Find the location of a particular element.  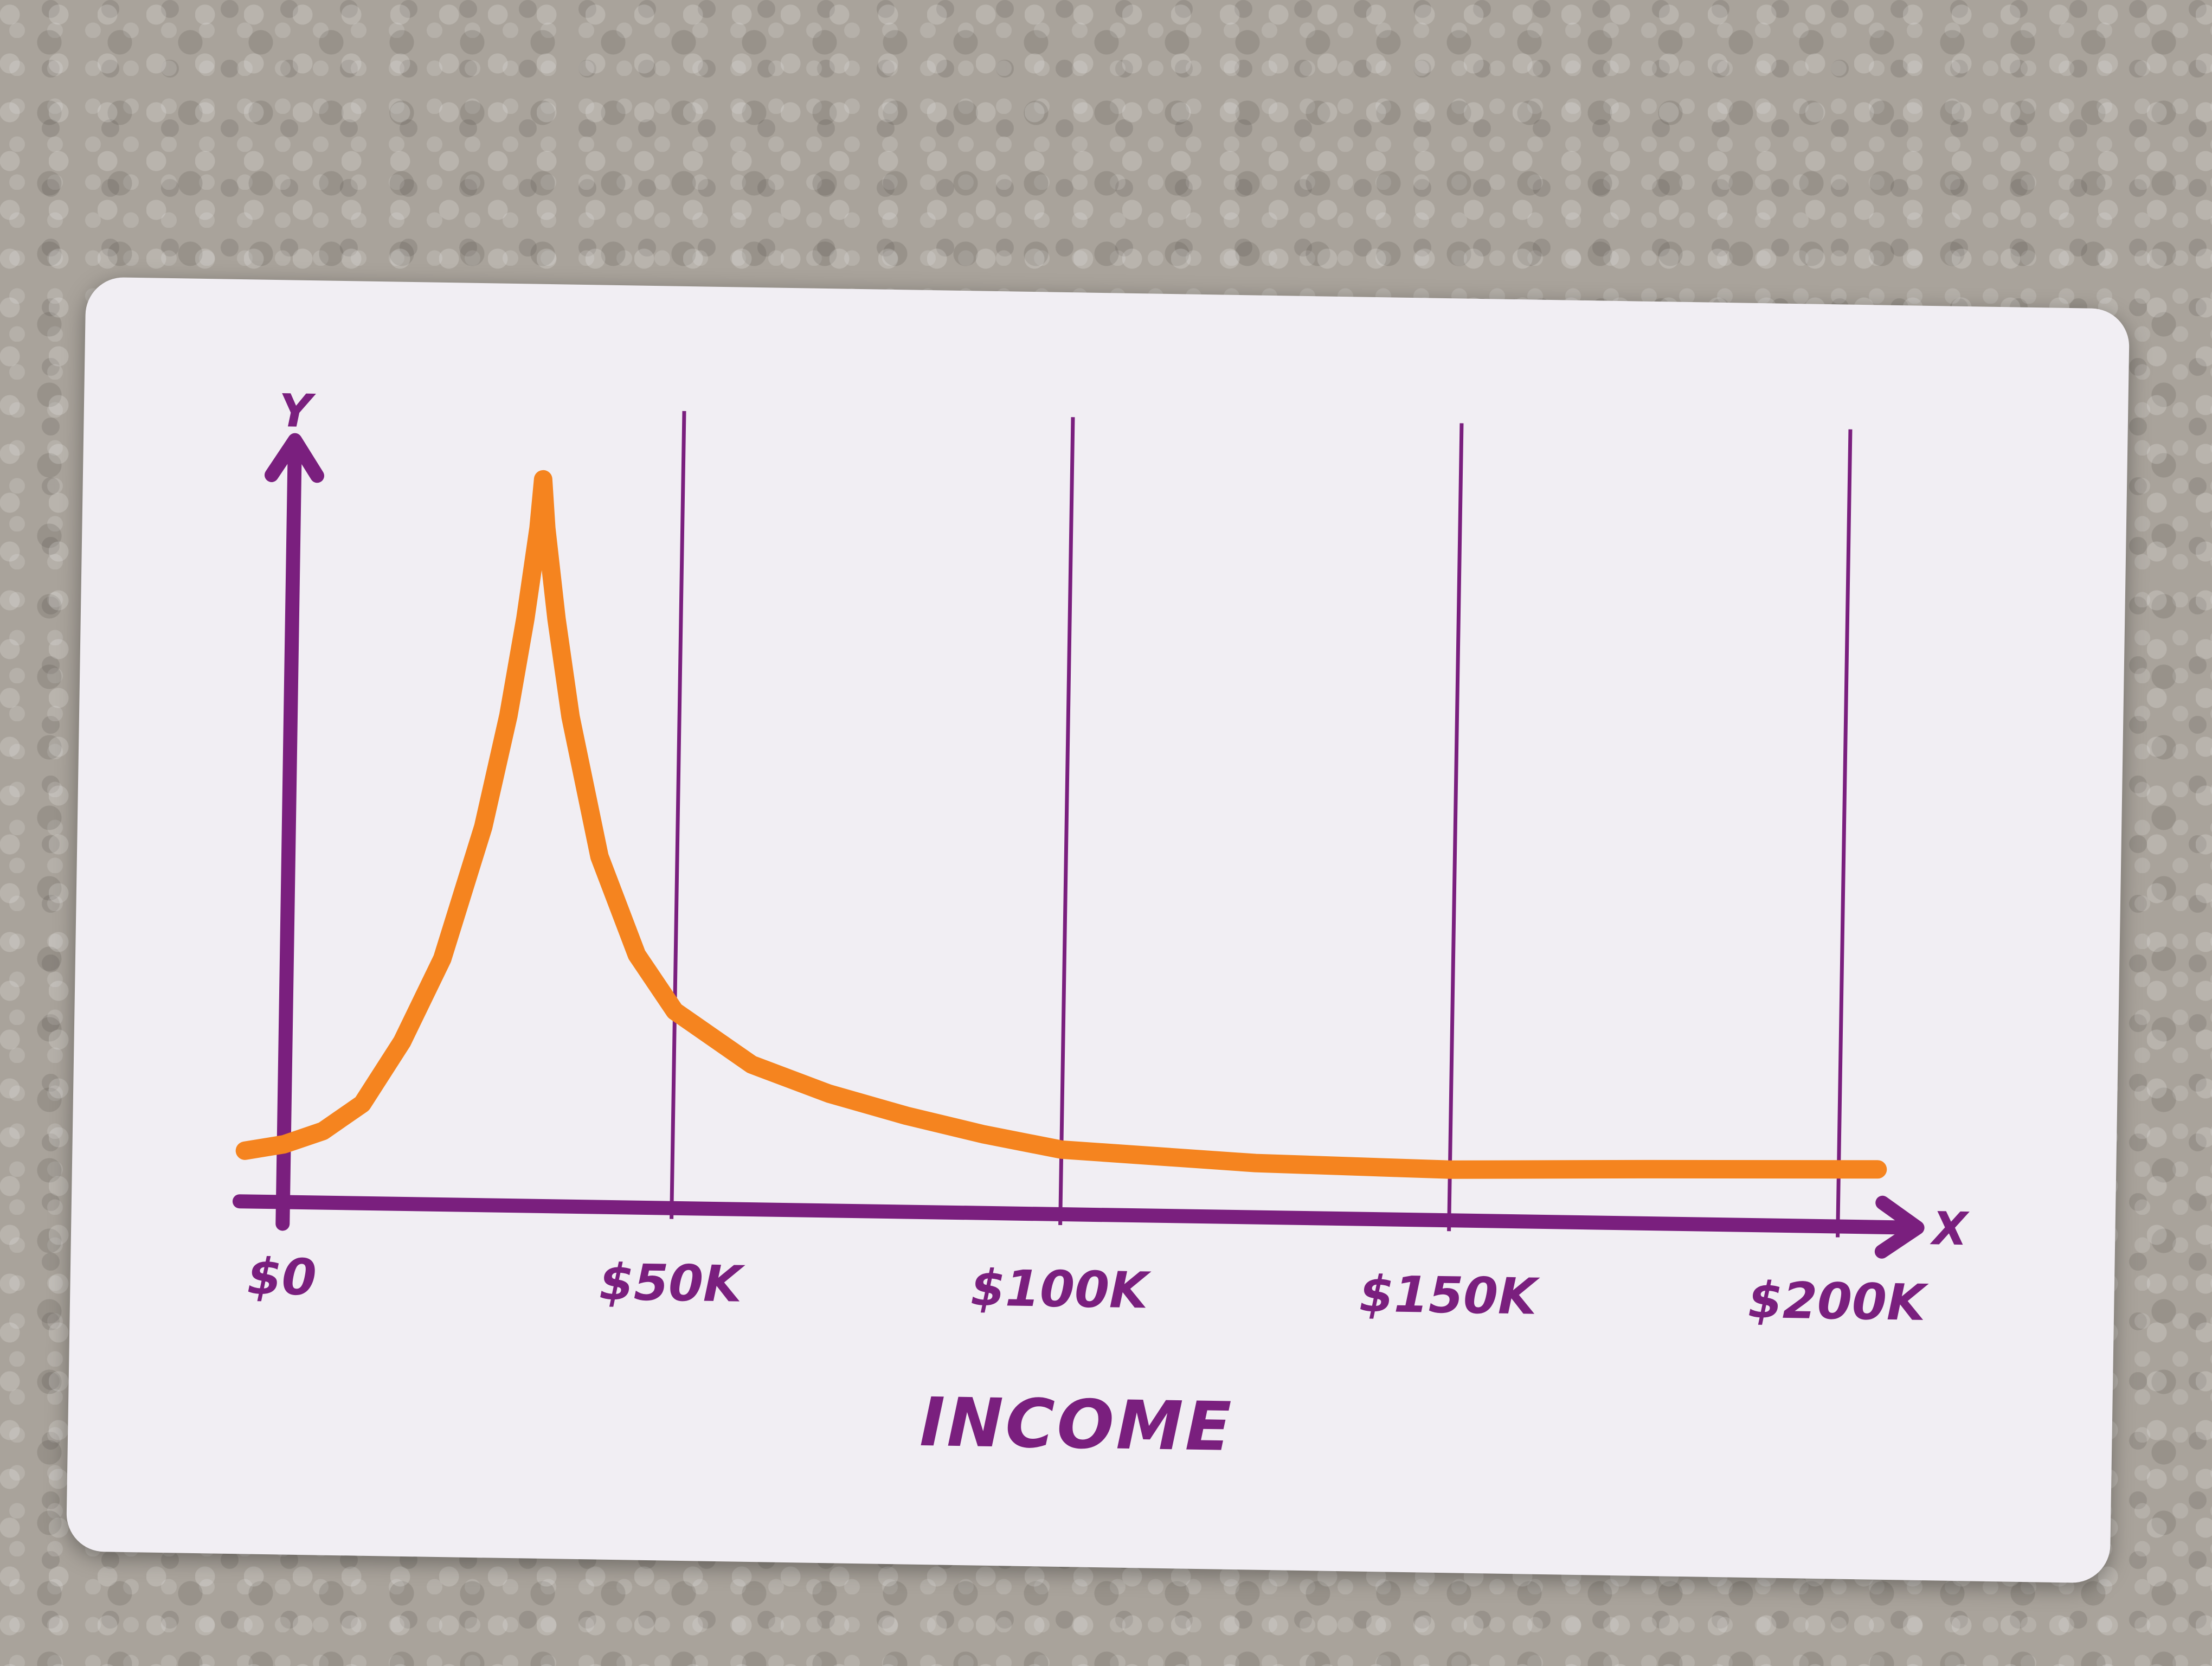

y-axis-arrowhead is located at coordinates (294, 458).